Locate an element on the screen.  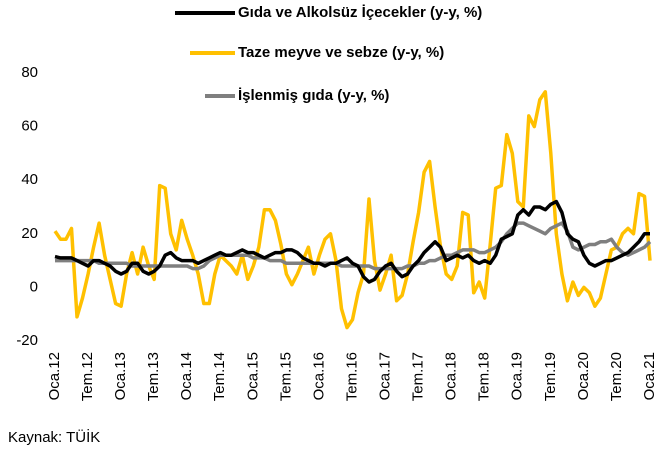
x-tick-label: Tem.13 is located at coordinates (153, 376).